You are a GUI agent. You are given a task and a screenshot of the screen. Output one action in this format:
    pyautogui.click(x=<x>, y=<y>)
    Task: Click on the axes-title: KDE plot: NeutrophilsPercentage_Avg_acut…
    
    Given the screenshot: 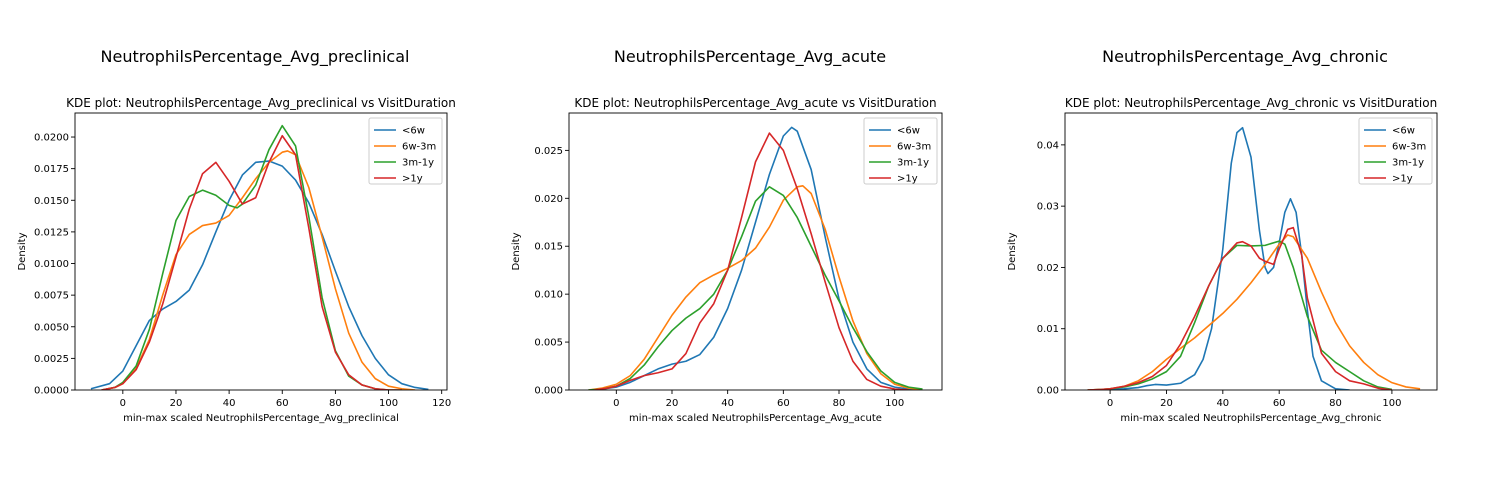 What is the action you would take?
    pyautogui.click(x=755, y=103)
    